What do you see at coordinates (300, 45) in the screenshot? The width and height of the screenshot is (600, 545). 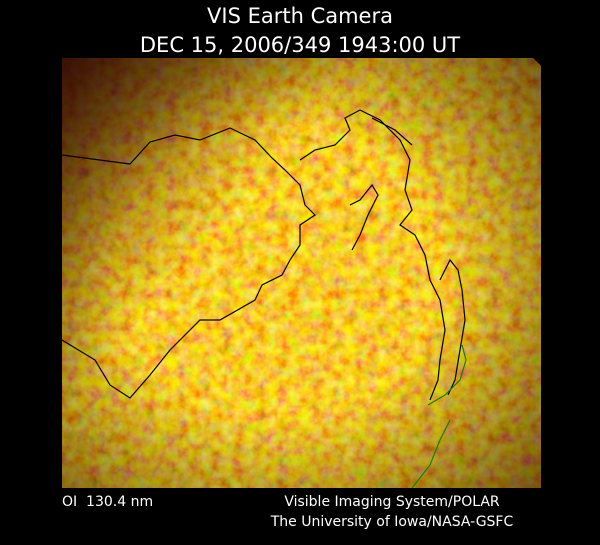 I see `timestamp: DEC 15, 2006/349 1943:00 UT` at bounding box center [300, 45].